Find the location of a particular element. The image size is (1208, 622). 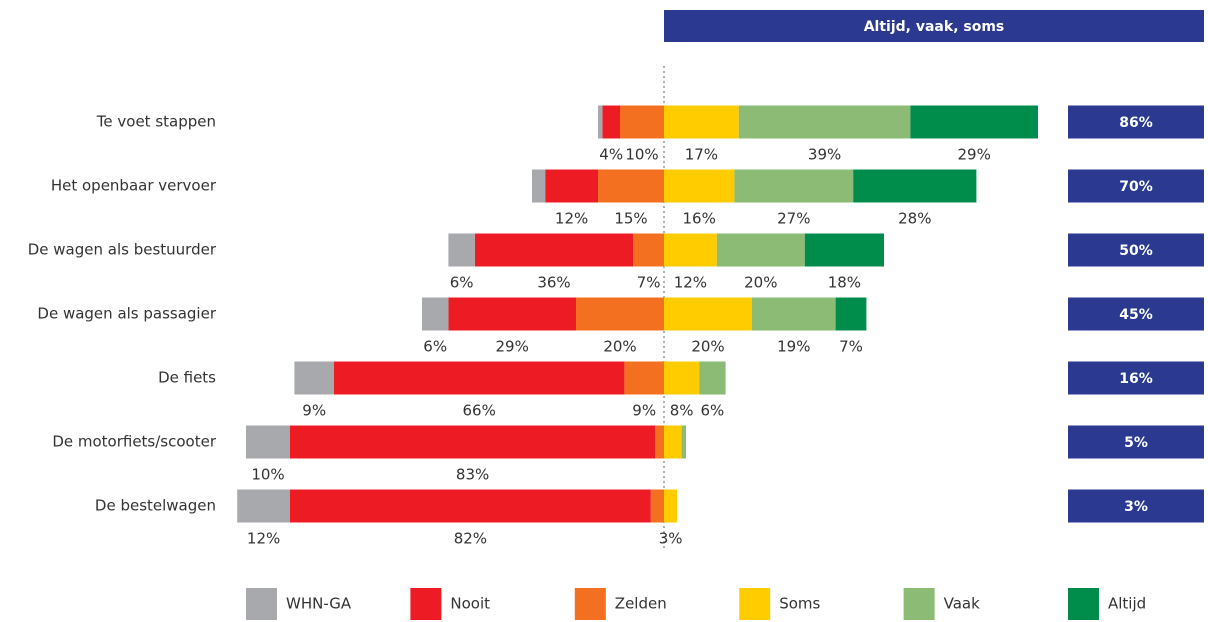

total-label: 5% is located at coordinates (1136, 443).